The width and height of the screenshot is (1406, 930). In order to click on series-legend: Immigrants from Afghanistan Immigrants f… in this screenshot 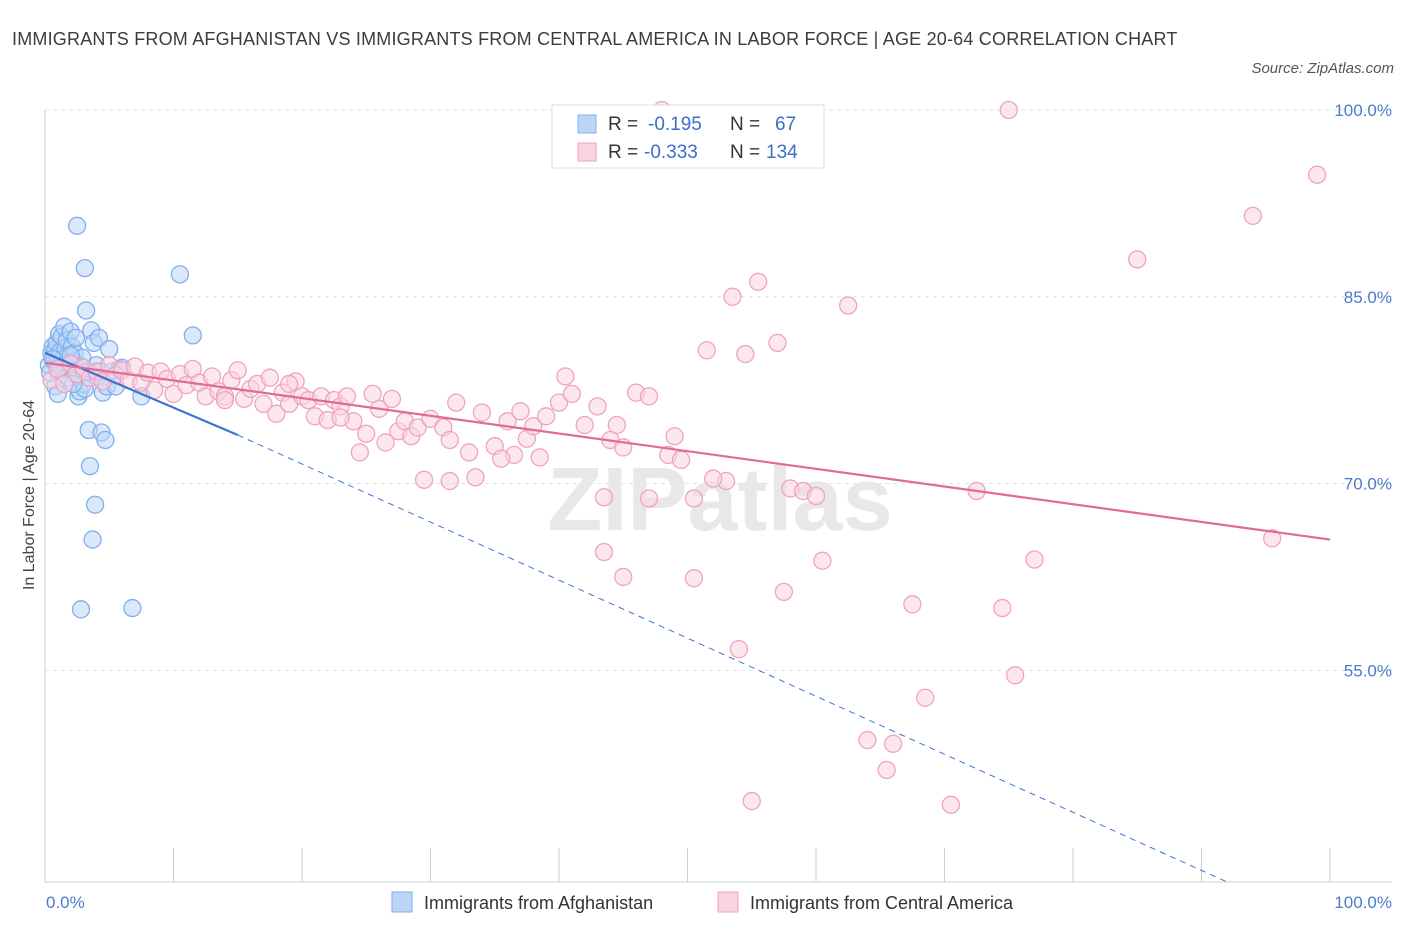, I will do `click(702, 902)`.